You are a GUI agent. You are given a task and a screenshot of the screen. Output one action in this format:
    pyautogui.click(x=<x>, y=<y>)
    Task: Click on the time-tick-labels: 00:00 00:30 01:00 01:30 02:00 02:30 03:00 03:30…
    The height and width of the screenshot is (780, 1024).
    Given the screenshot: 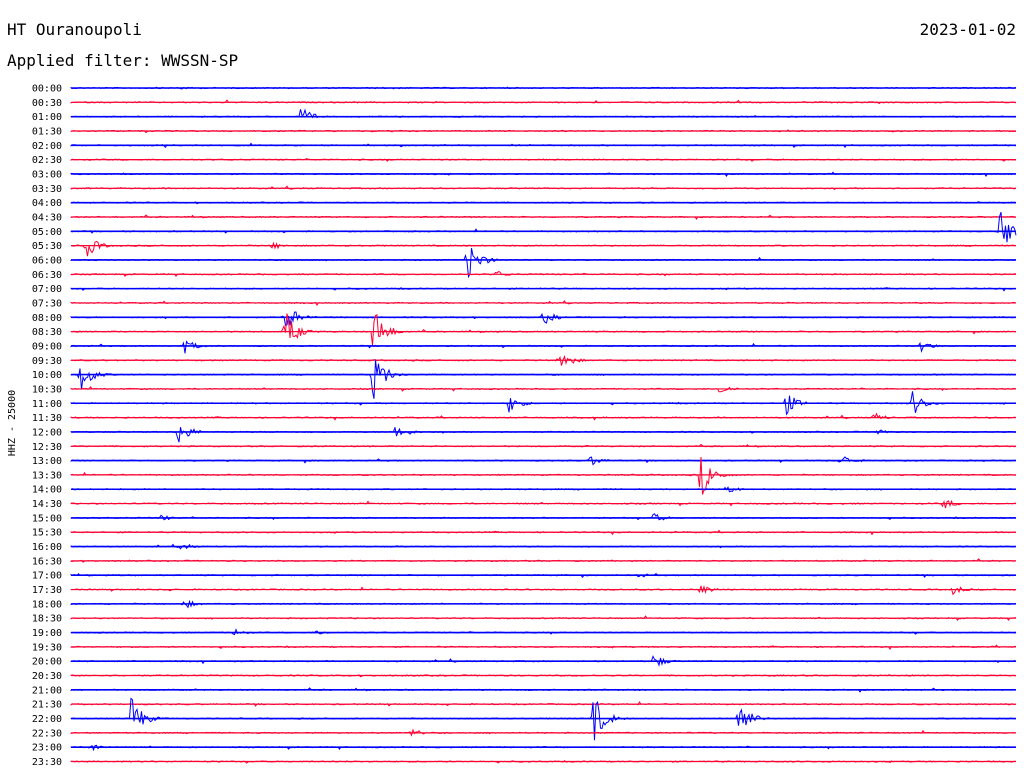 What is the action you would take?
    pyautogui.click(x=47, y=426)
    